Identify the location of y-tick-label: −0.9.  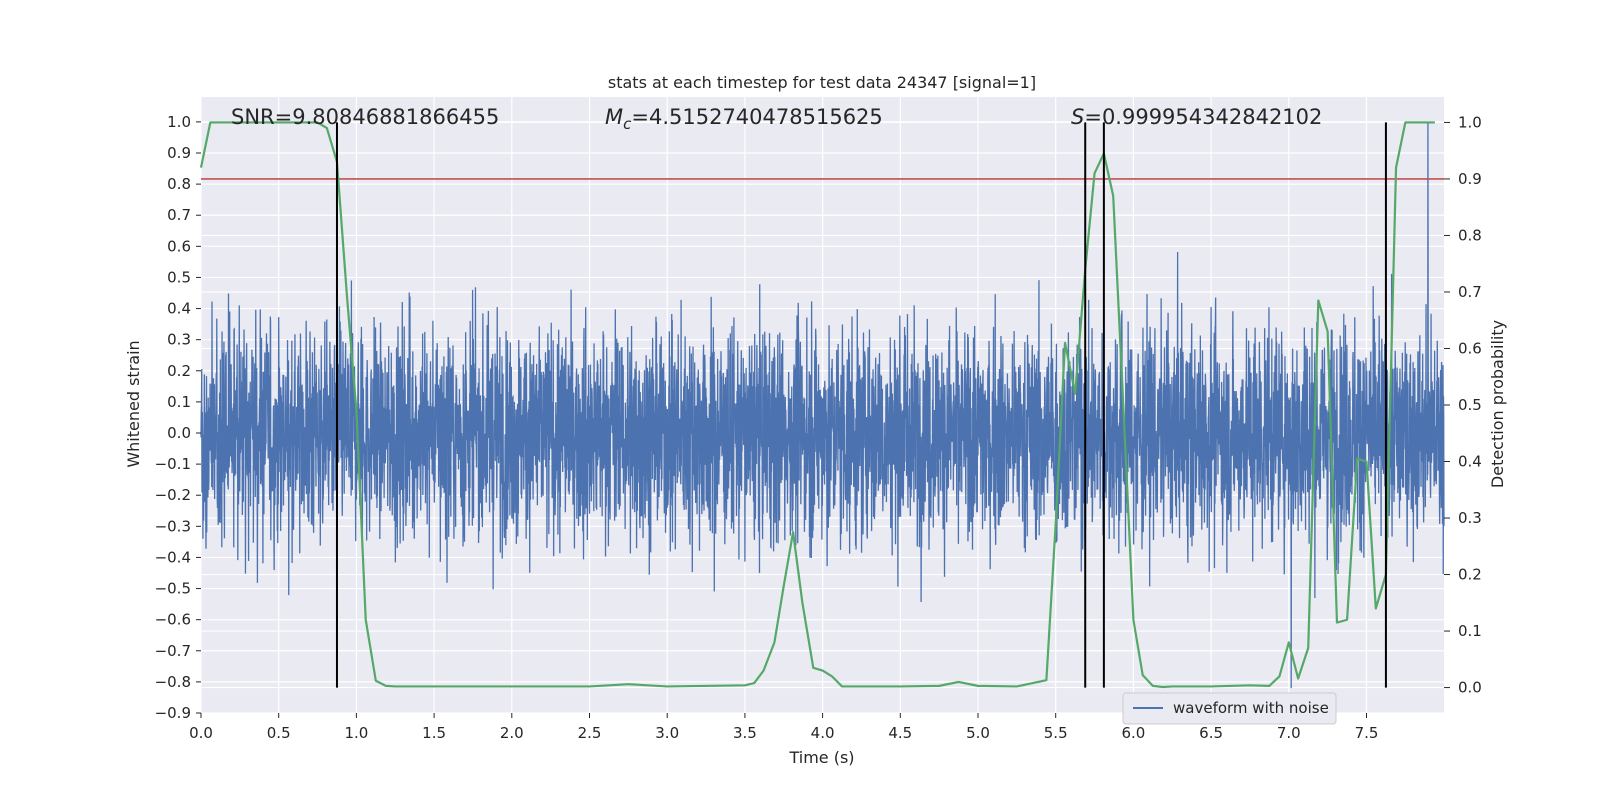
(173, 713).